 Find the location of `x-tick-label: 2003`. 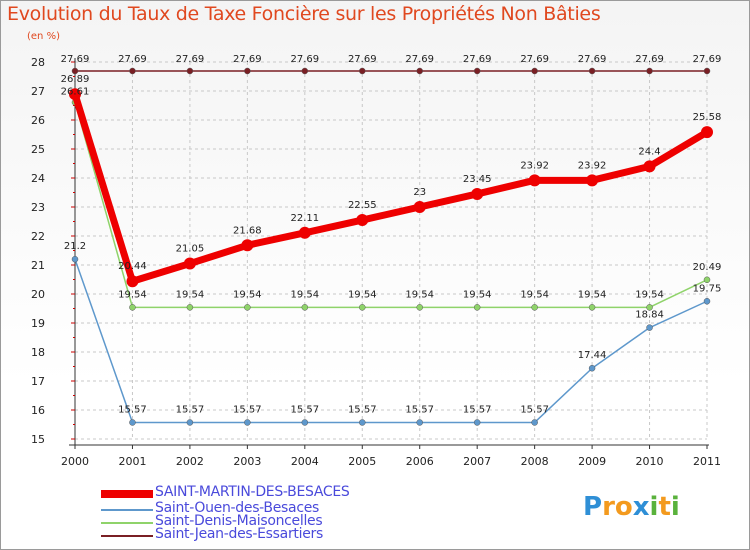

x-tick-label: 2003 is located at coordinates (247, 461).